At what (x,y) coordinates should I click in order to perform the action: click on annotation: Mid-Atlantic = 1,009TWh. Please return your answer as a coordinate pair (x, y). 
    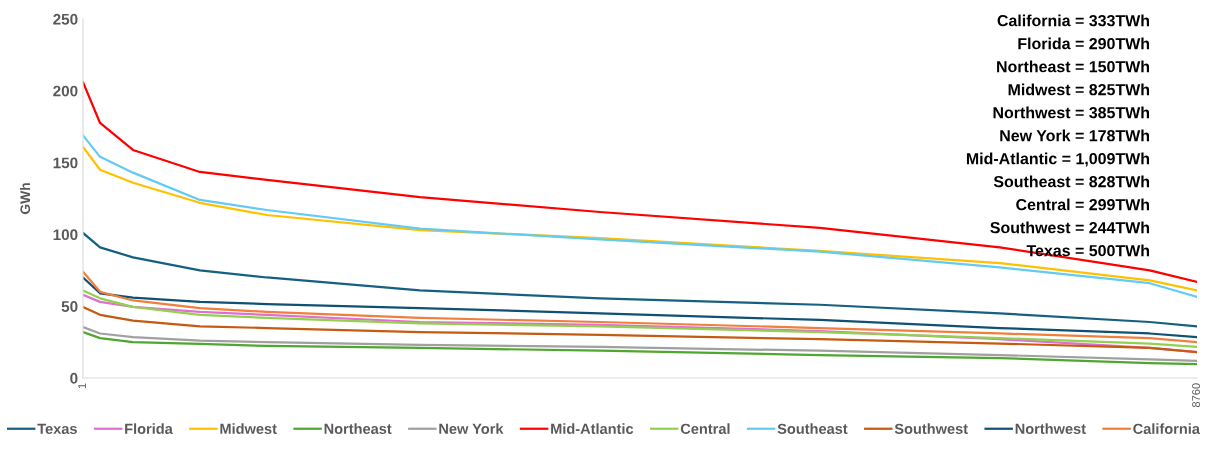
    Looking at the image, I should click on (1058, 159).